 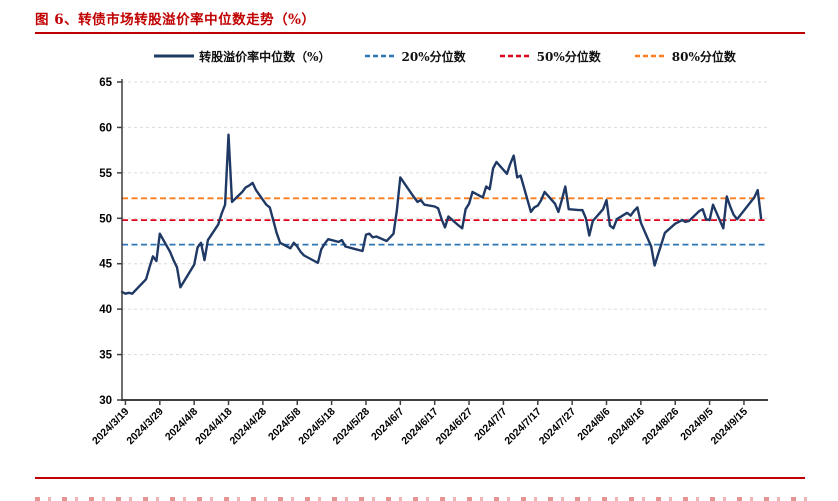 I want to click on y-tick-label-55: 55, so click(x=105, y=174).